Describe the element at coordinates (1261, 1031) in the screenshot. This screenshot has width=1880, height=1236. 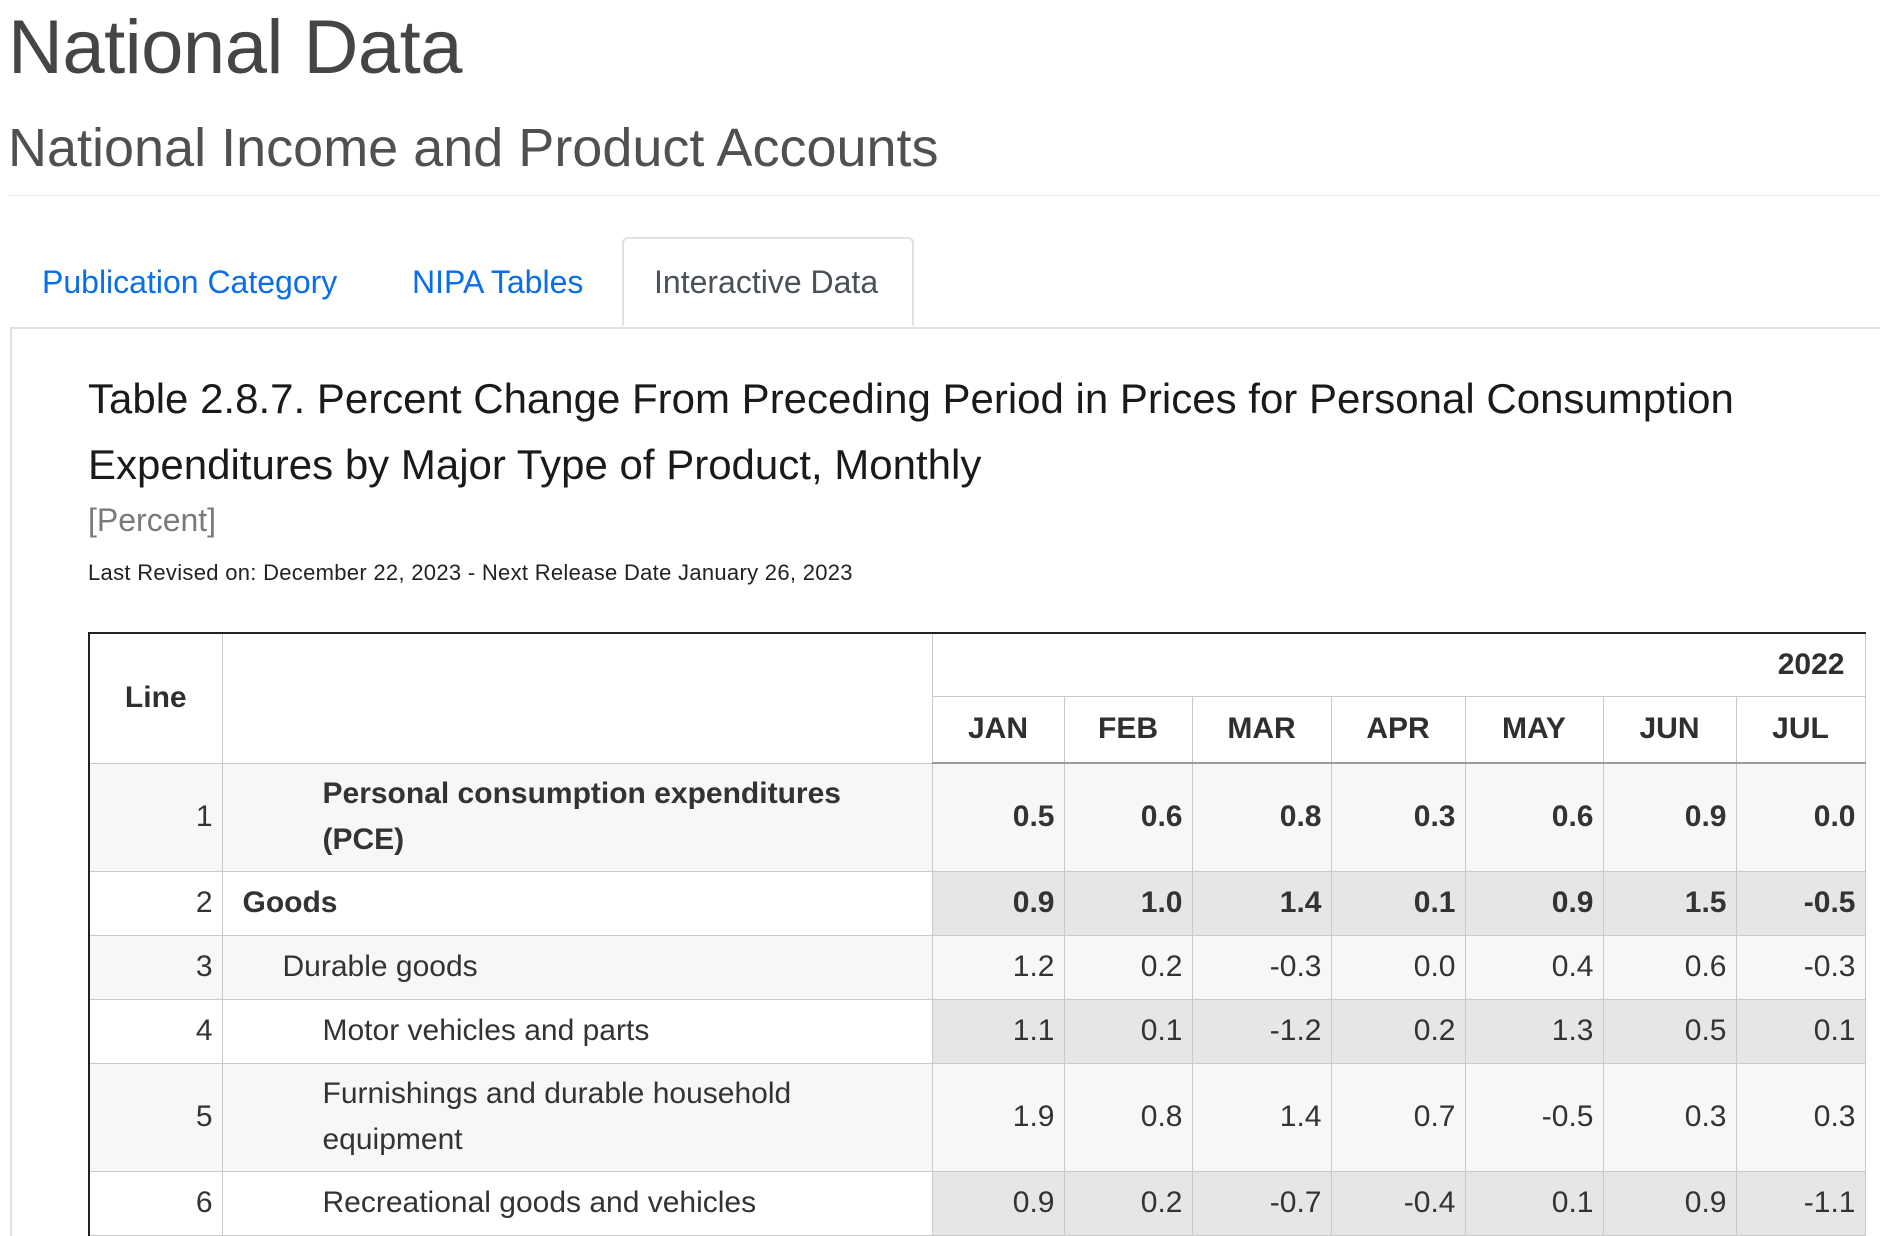
I see `value-cell: -1.2` at that location.